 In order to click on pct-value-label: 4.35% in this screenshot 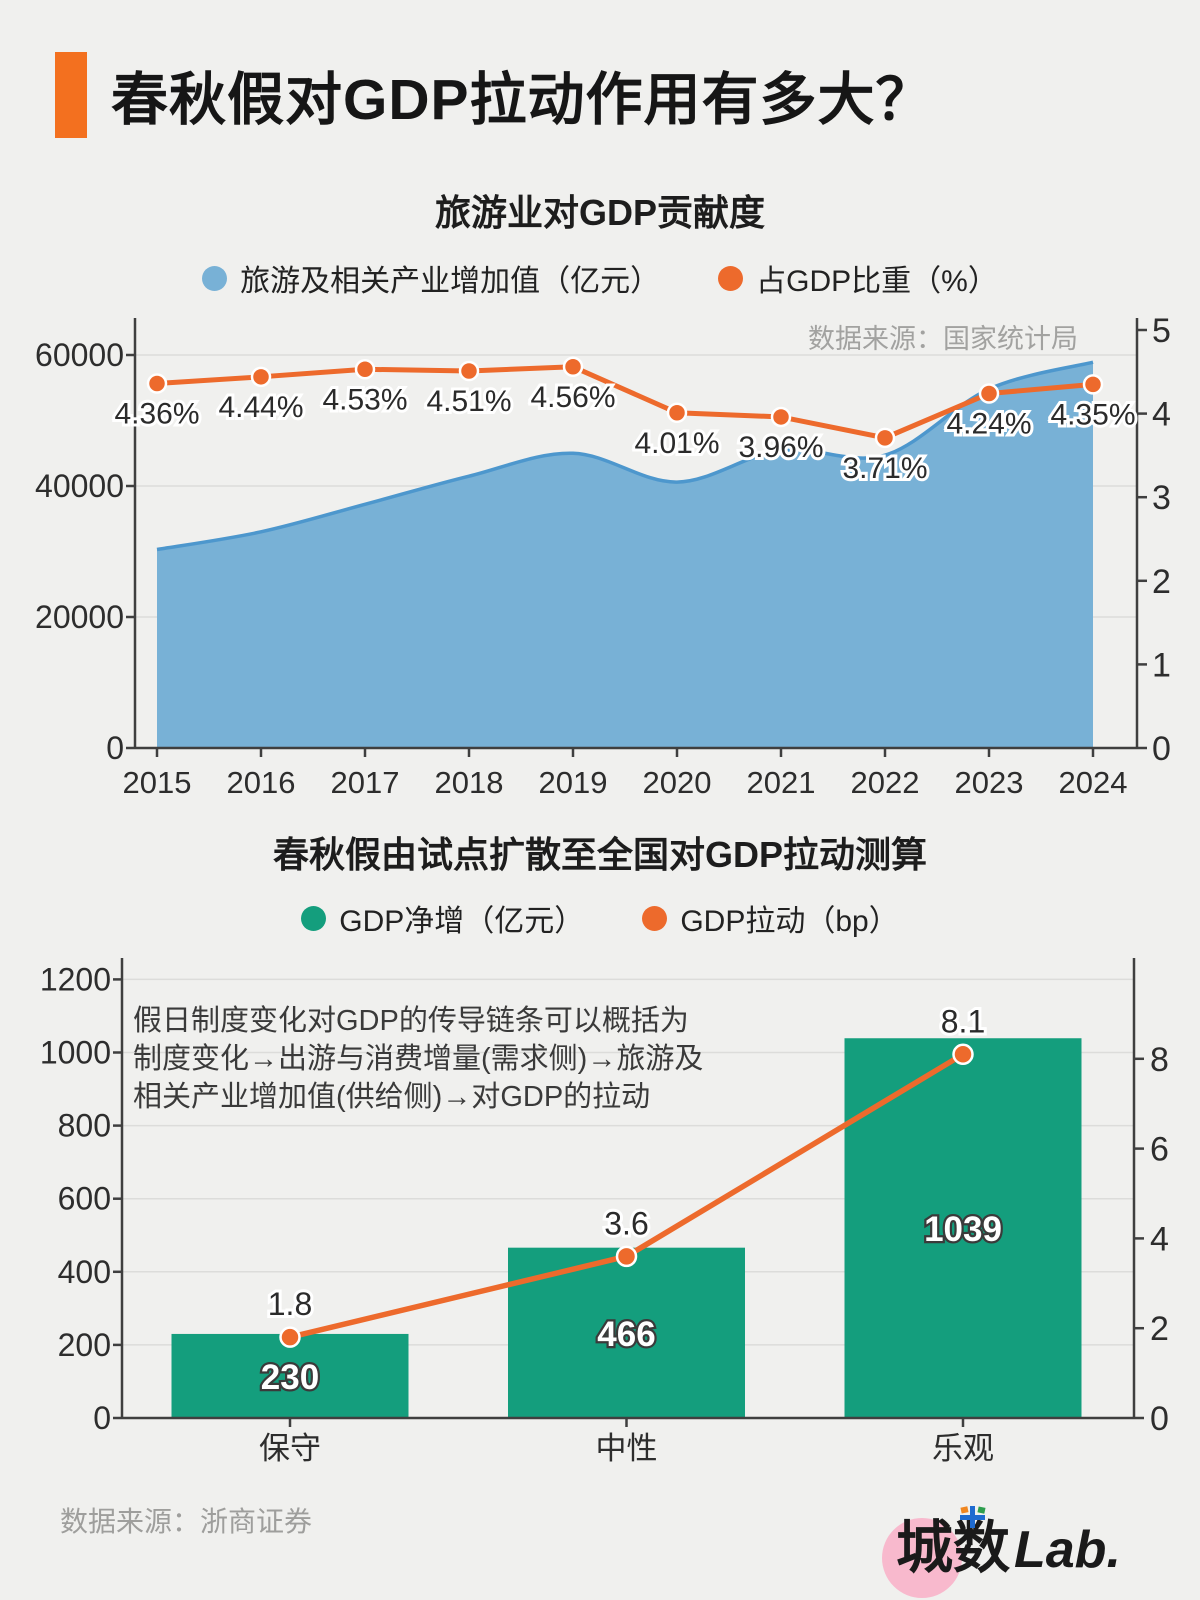, I will do `click(1092, 414)`.